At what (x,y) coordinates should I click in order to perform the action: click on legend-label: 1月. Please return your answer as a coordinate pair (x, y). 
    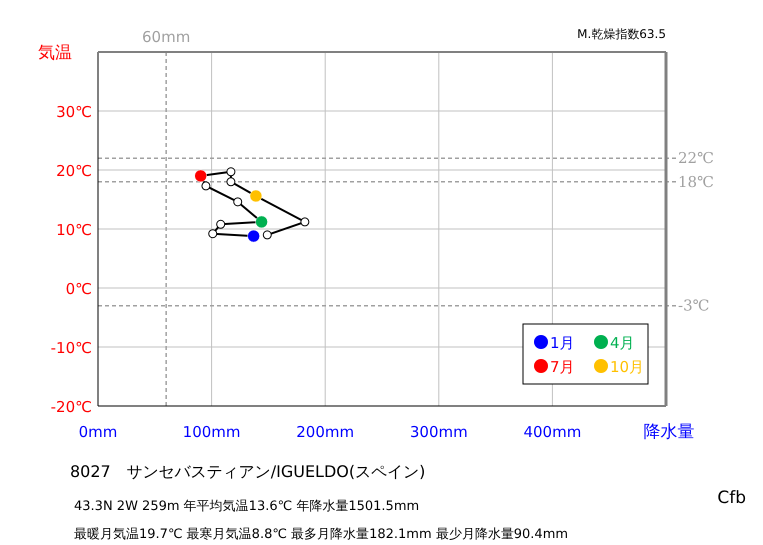
    Looking at the image, I should click on (562, 343).